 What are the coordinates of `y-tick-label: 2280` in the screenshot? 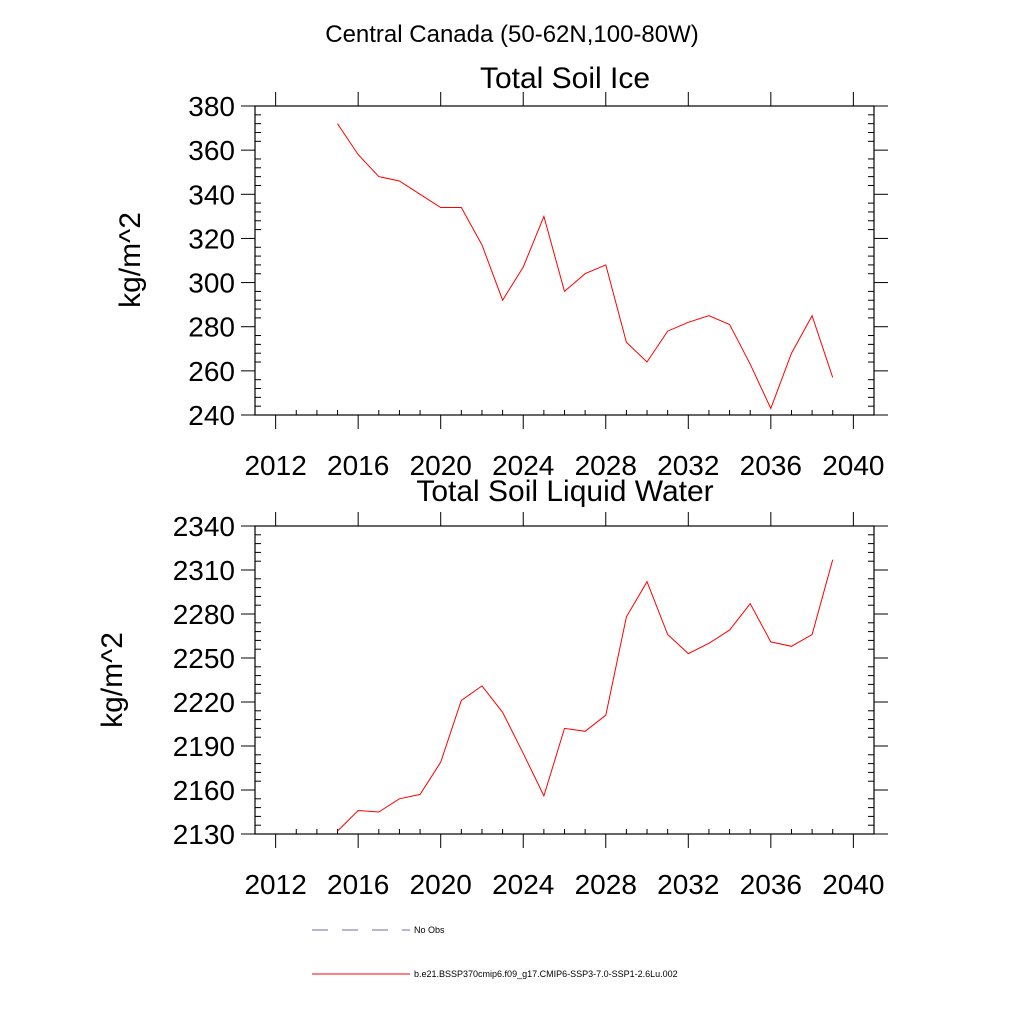 It's located at (204, 614).